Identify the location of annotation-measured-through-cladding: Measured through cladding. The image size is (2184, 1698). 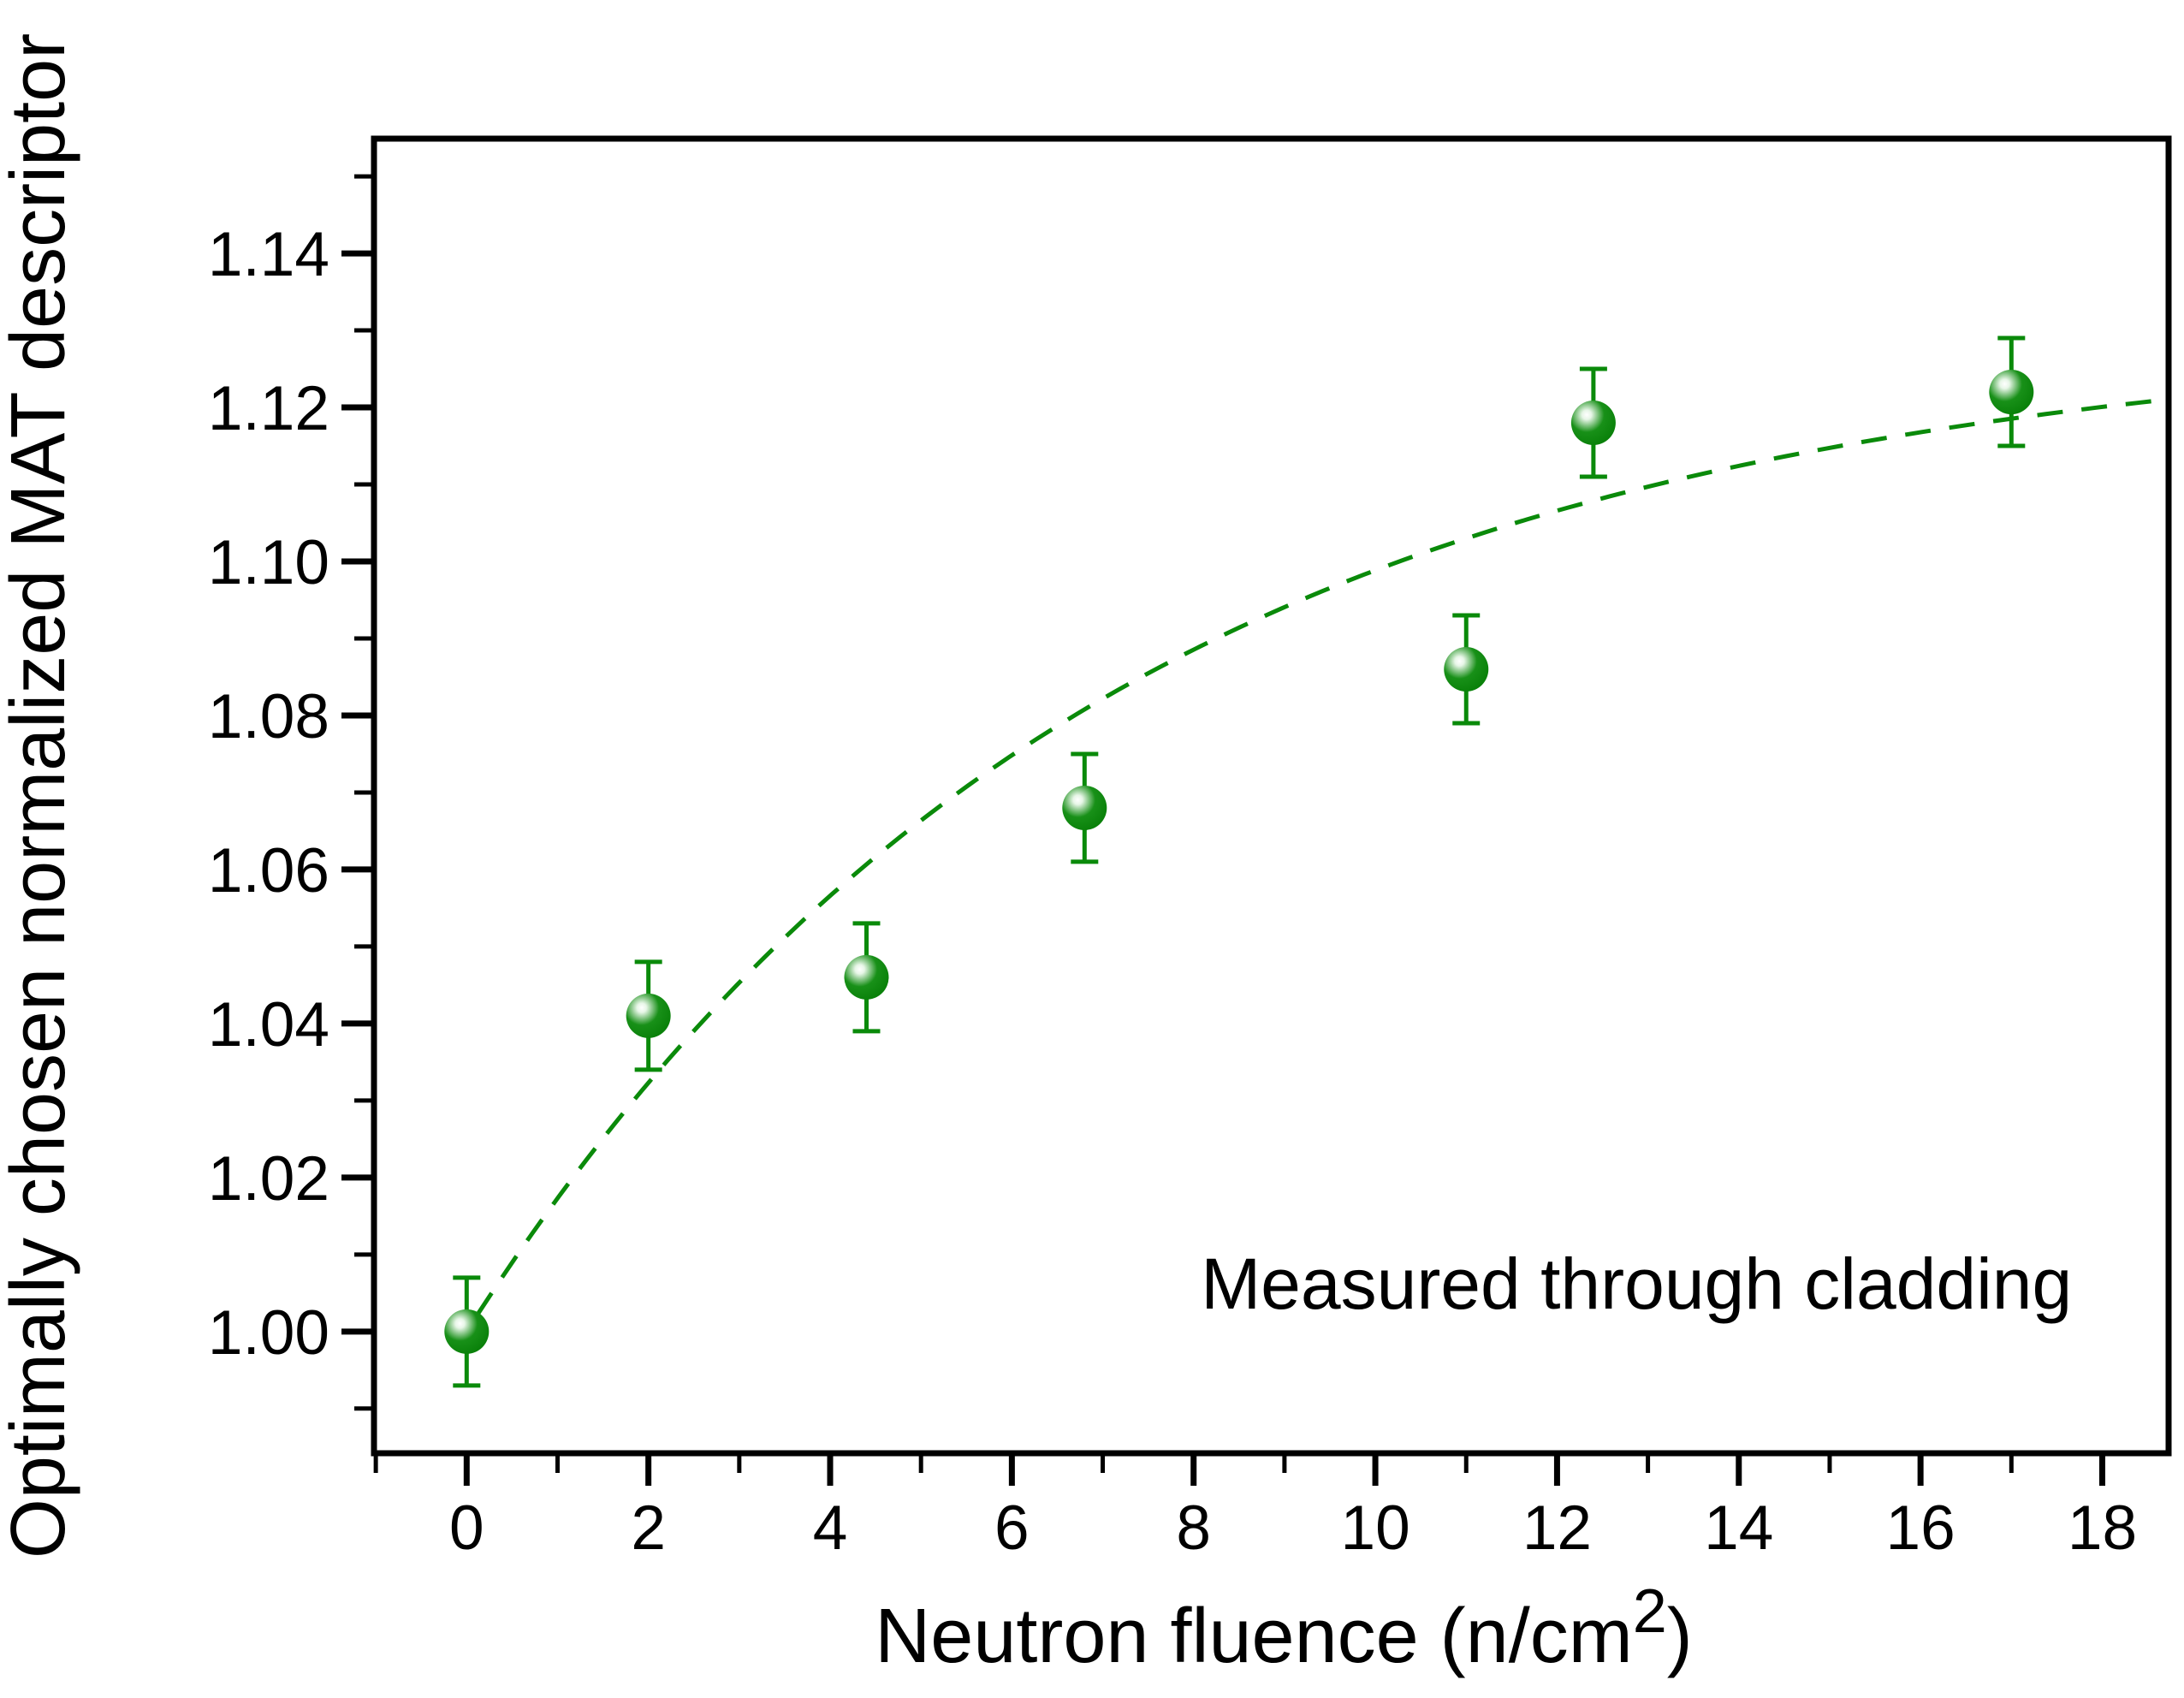
(1636, 1284).